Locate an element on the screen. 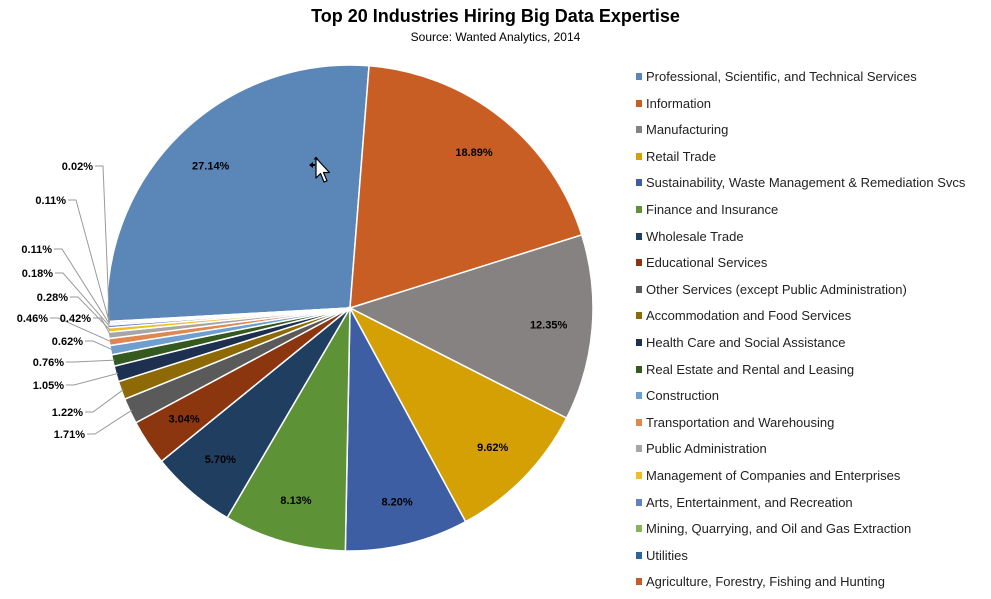 Image resolution: width=991 pixels, height=599 pixels. legend-item: Arts, Entertainment, and Recreation is located at coordinates (813, 505).